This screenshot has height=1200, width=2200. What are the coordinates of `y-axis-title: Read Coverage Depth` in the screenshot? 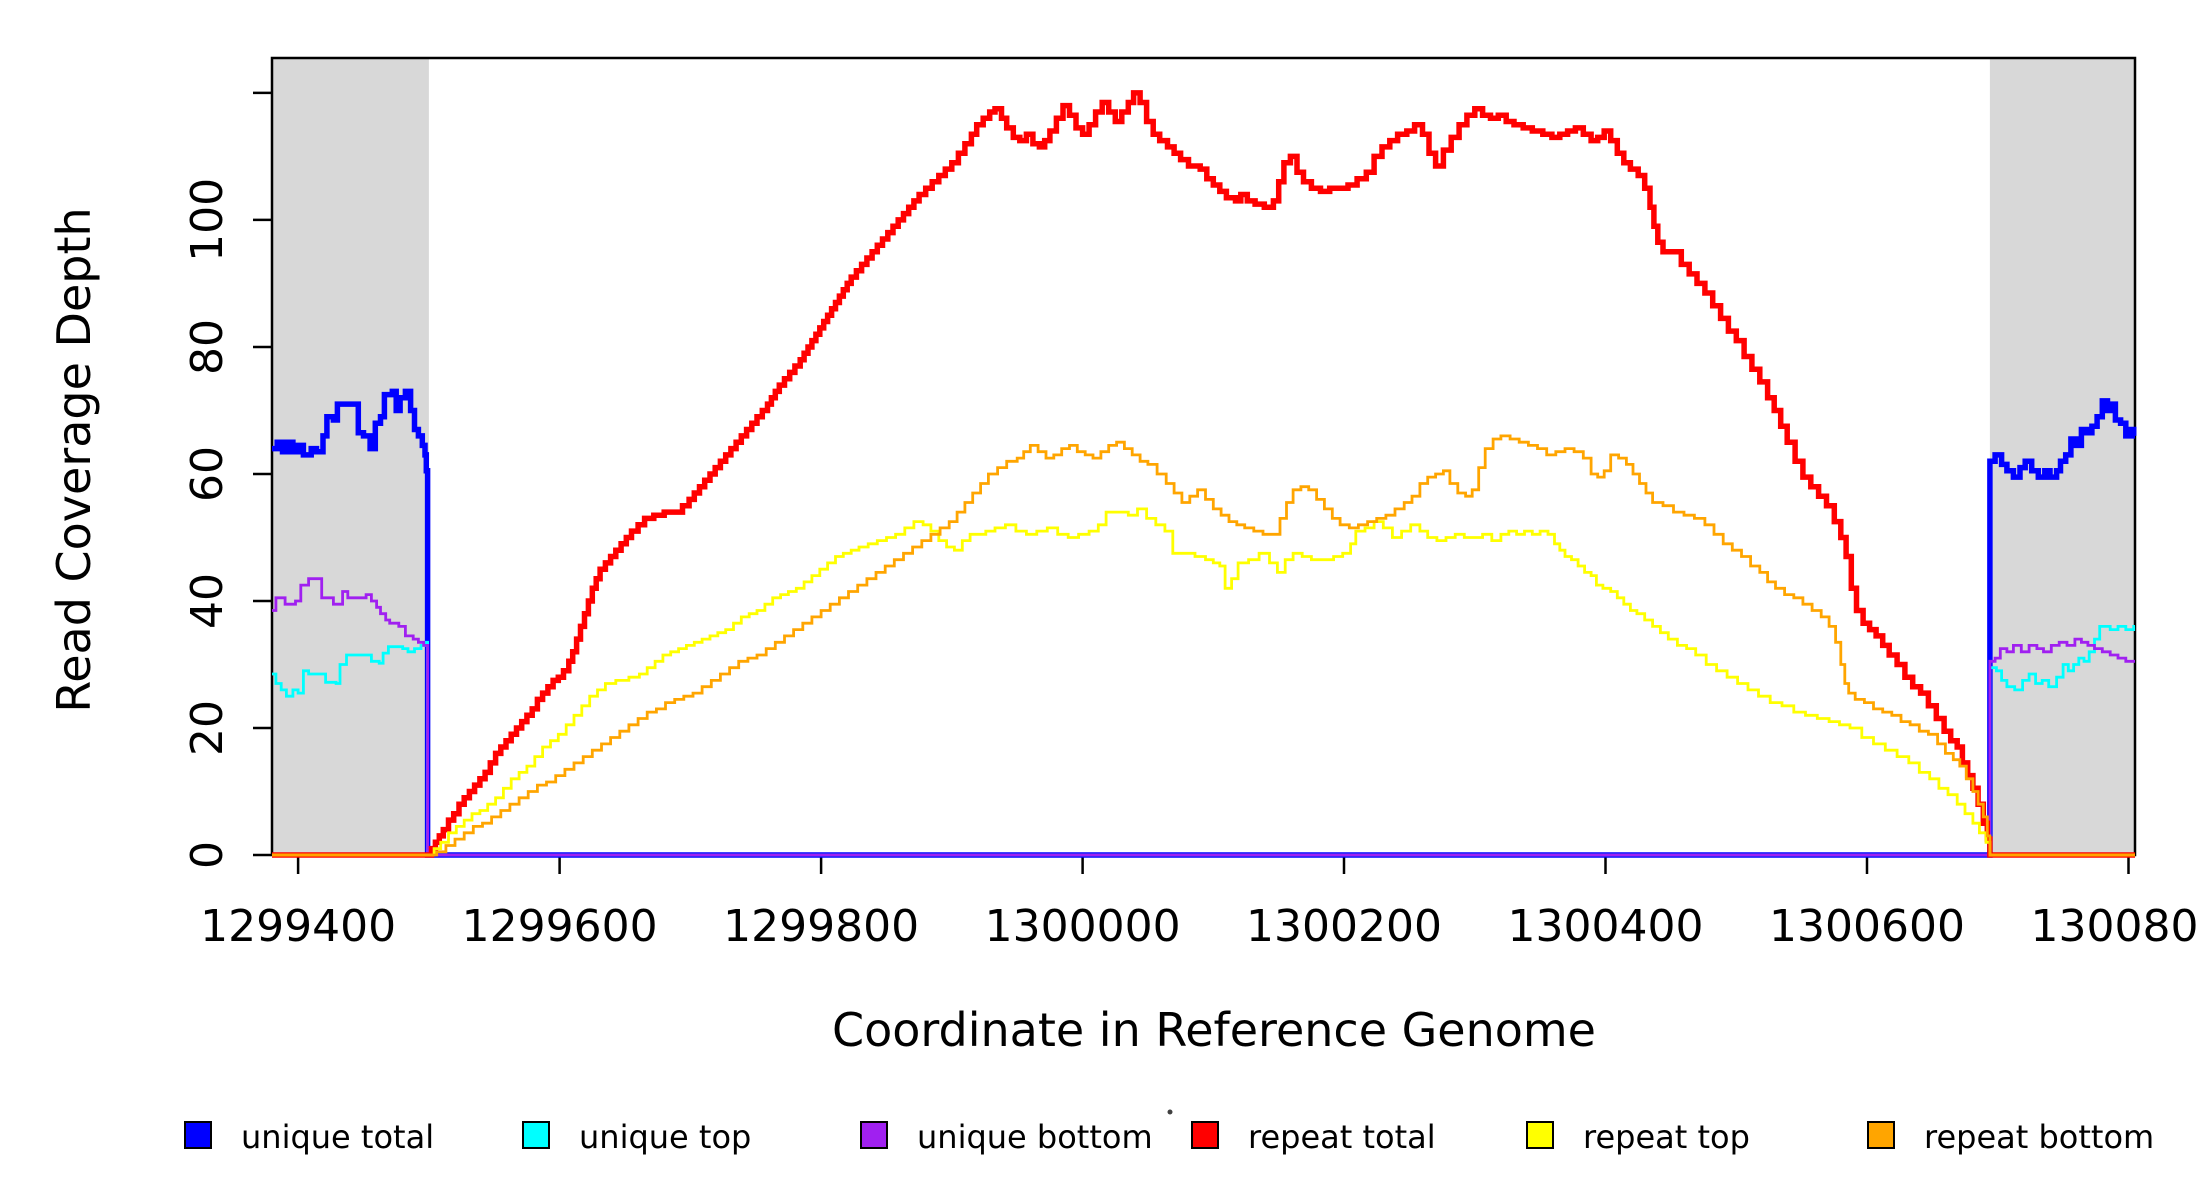 It's located at (74, 459).